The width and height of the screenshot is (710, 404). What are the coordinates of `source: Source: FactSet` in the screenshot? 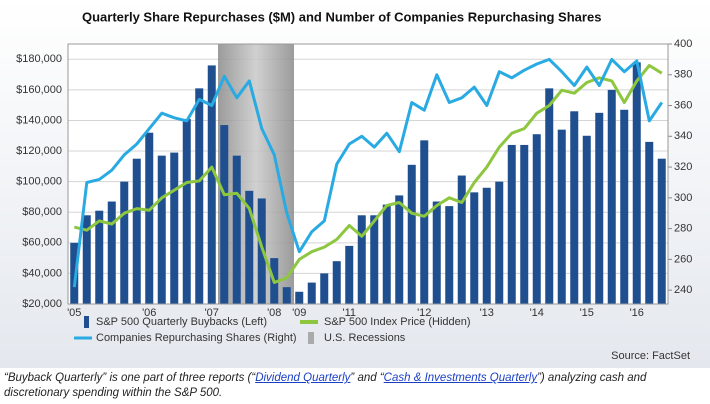 It's located at (650, 356).